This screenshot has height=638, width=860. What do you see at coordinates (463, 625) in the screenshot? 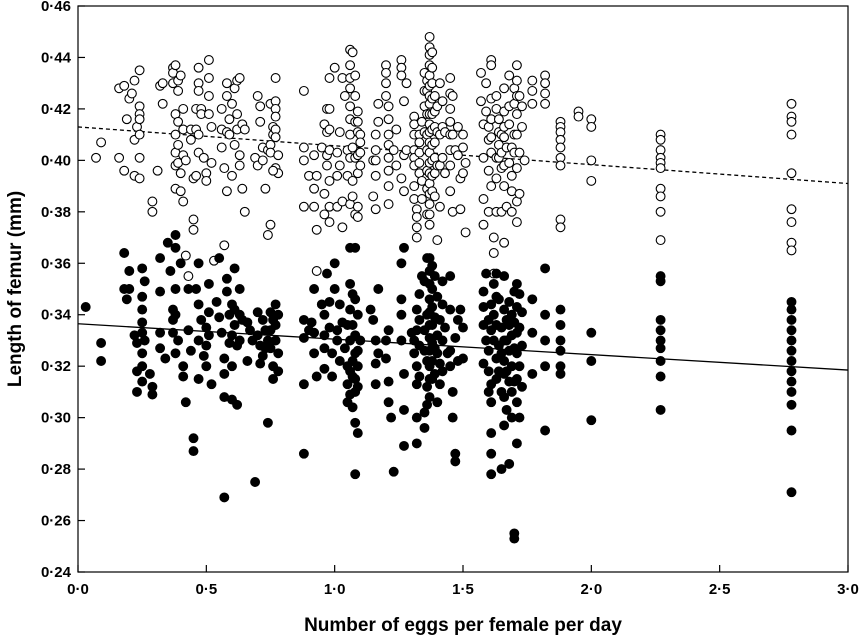
I see `x-axis-title: Number of eggs per female per day` at bounding box center [463, 625].